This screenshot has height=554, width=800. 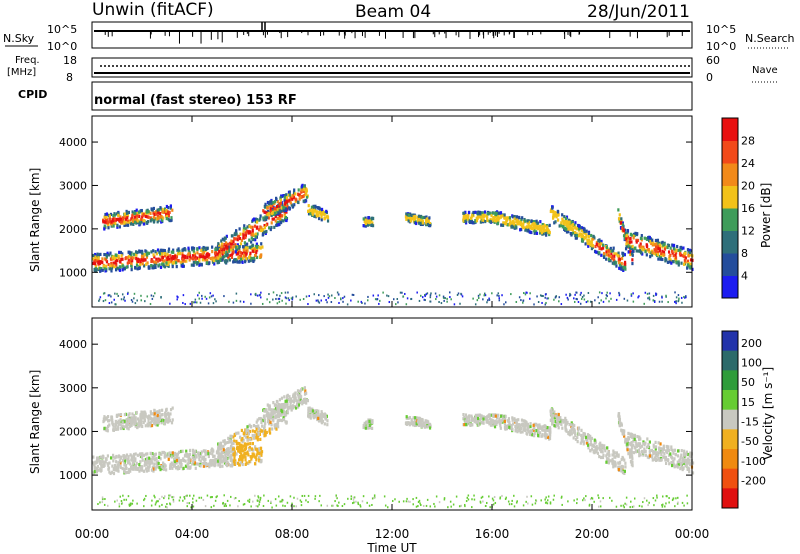 I want to click on noise-panel: N.Sky 10^5 10^0 10^5 10^0 N.Search, so click(x=399, y=37).